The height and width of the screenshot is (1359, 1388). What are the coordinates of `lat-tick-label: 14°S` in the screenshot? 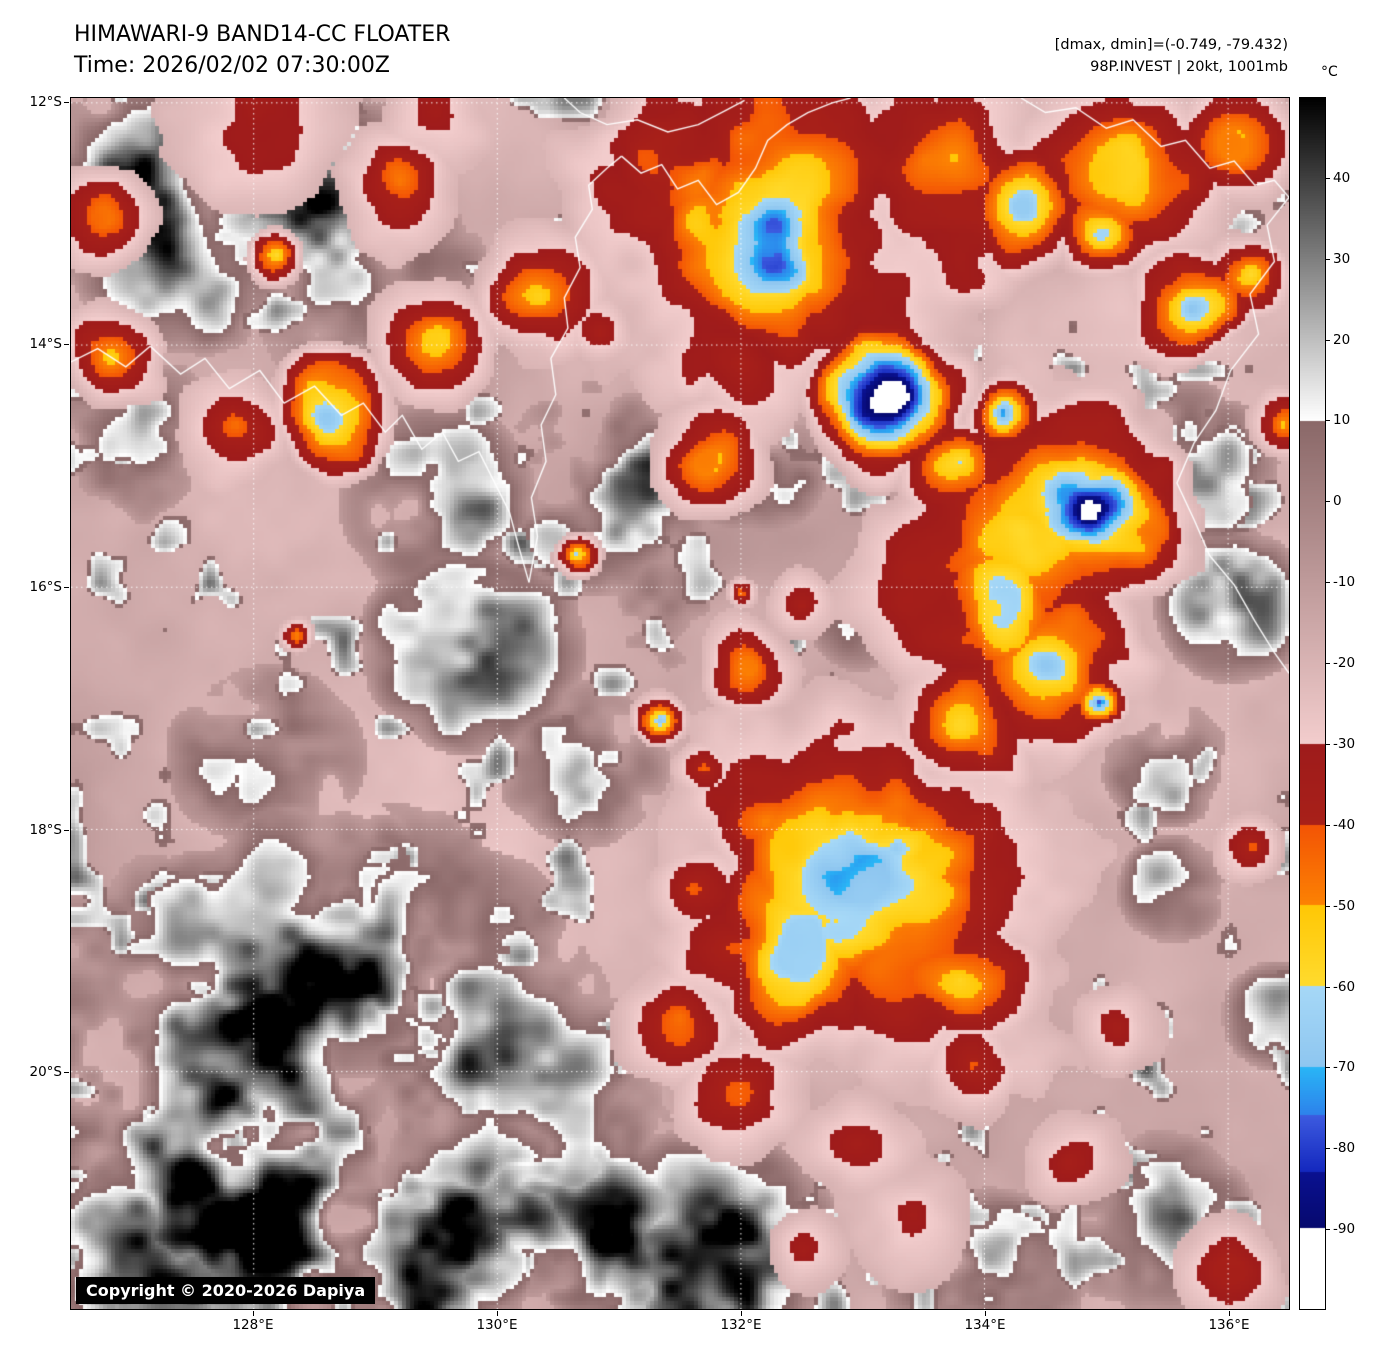 It's located at (46, 344).